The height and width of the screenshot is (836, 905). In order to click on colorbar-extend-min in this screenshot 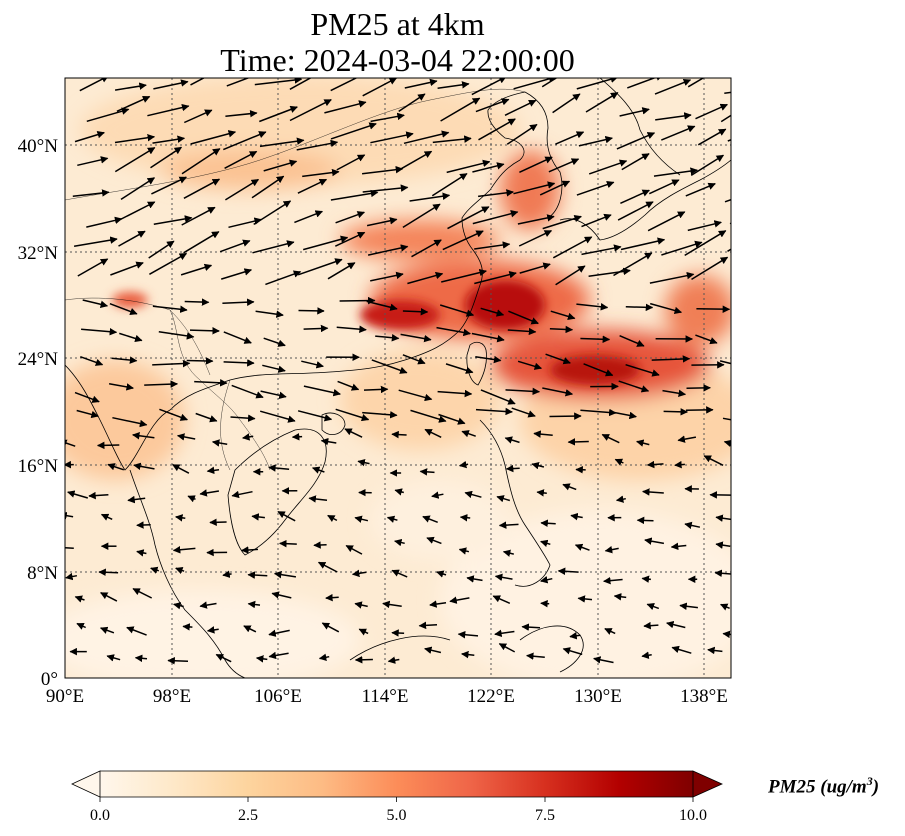, I will do `click(86, 784)`.